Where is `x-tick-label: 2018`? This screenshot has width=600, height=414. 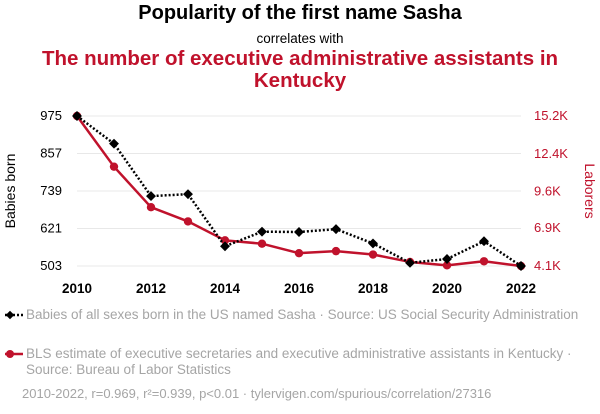
x-tick-label: 2018 is located at coordinates (373, 288).